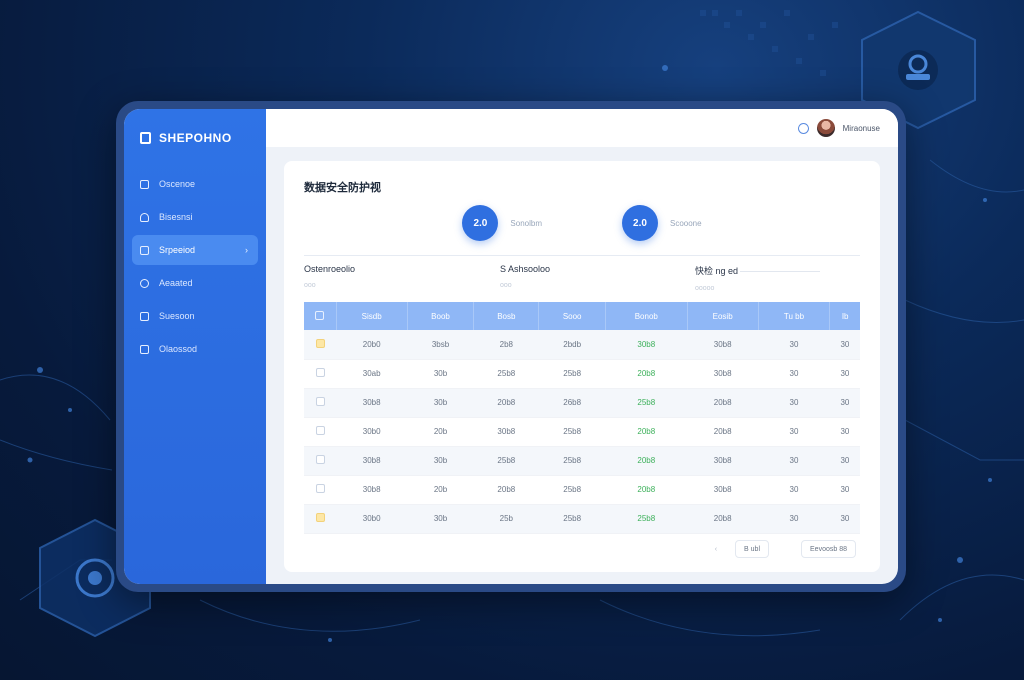 Image resolution: width=1024 pixels, height=680 pixels. Describe the element at coordinates (440, 519) in the screenshot. I see `table-cell: 30b` at that location.